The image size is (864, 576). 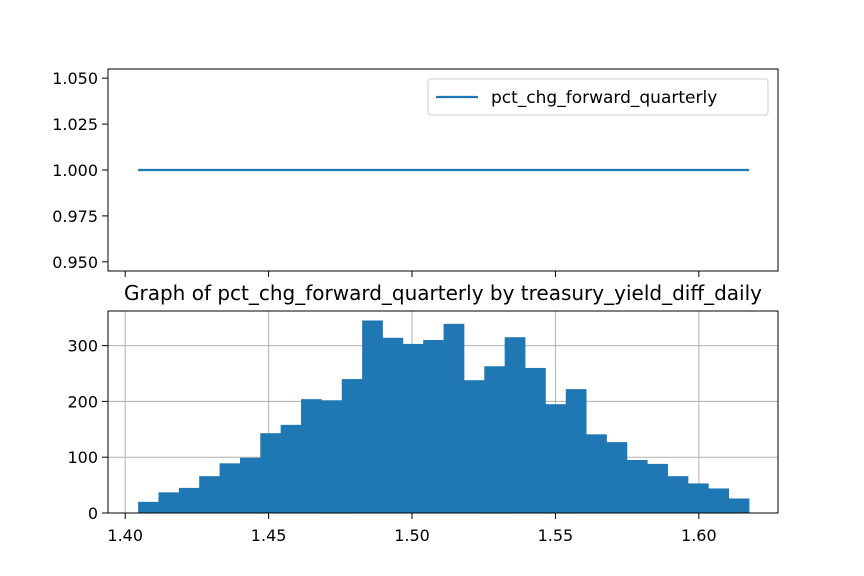 What do you see at coordinates (269, 535) in the screenshot?
I see `x-tick-label: 1.45` at bounding box center [269, 535].